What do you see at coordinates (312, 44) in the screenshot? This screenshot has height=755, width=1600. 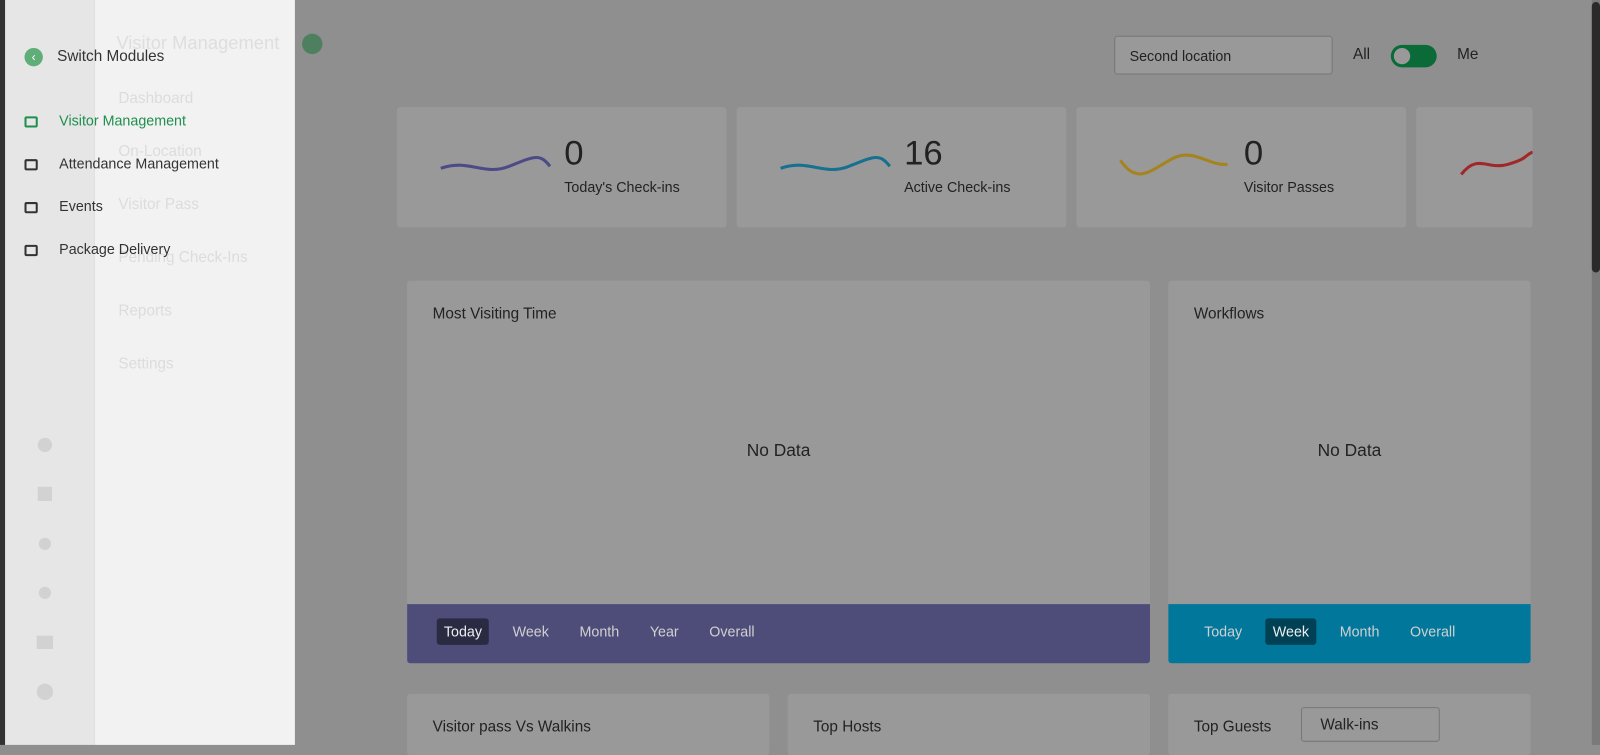 I see `collapse-button` at bounding box center [312, 44].